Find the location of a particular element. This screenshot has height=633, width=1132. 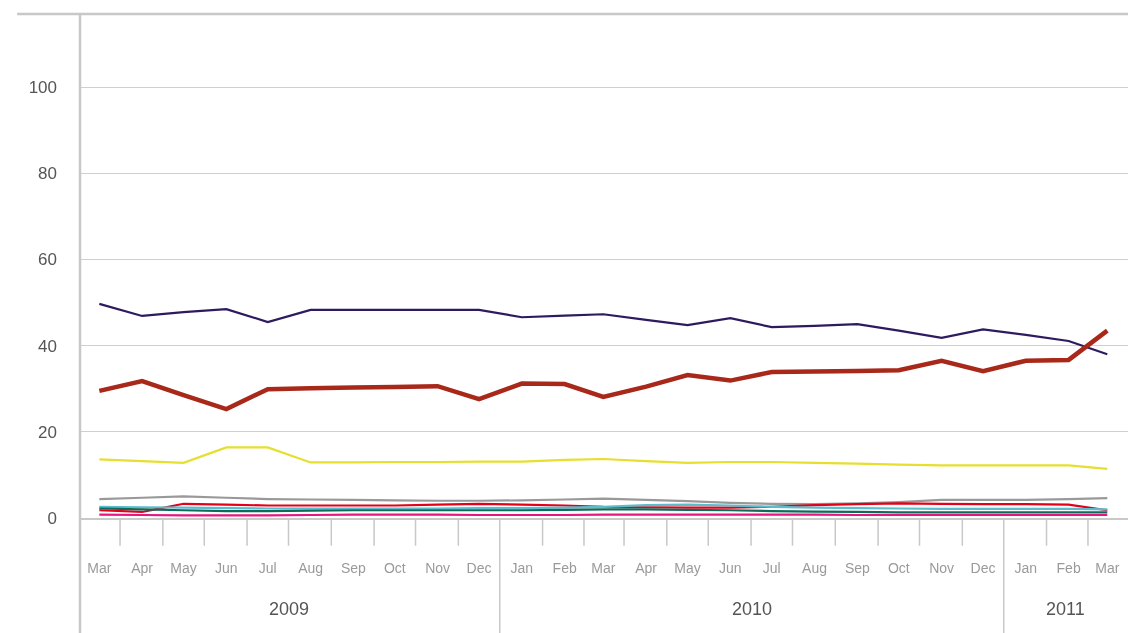

y-tick-label: 60 is located at coordinates (47, 260).